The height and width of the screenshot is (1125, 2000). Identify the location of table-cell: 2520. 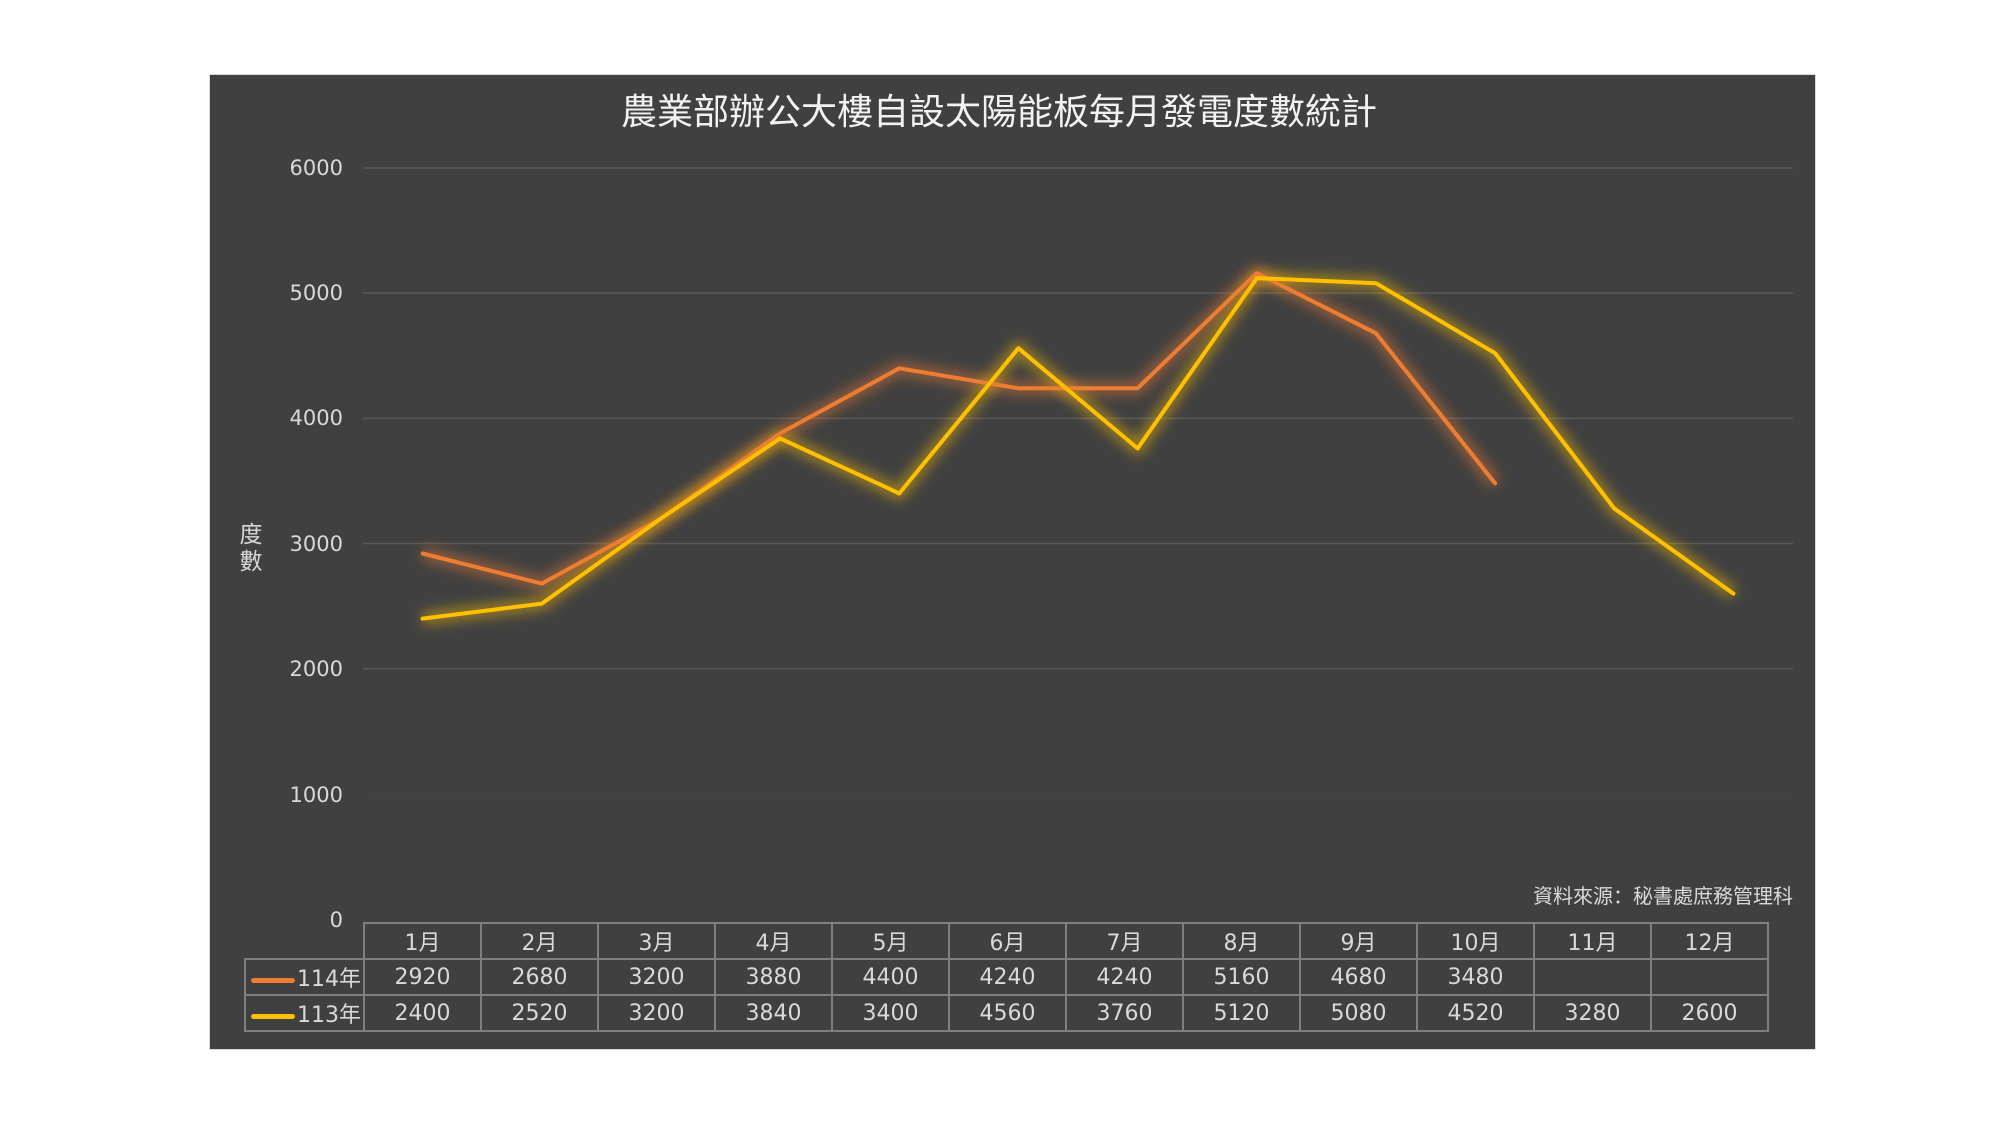
(539, 1013).